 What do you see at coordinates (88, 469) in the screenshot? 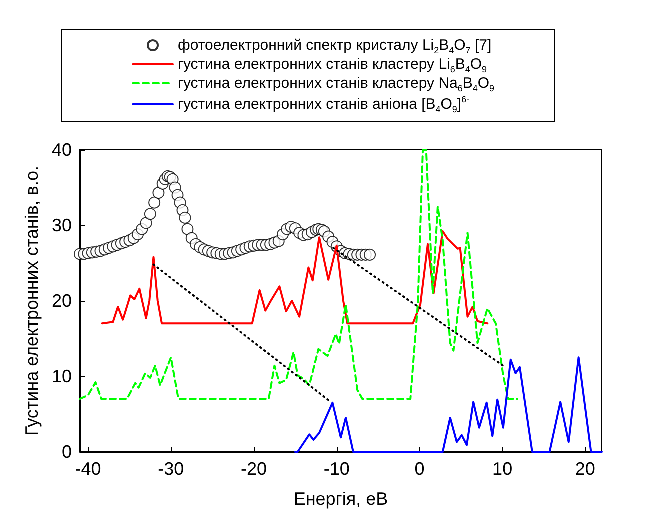
I see `x-tick-label: -40` at bounding box center [88, 469].